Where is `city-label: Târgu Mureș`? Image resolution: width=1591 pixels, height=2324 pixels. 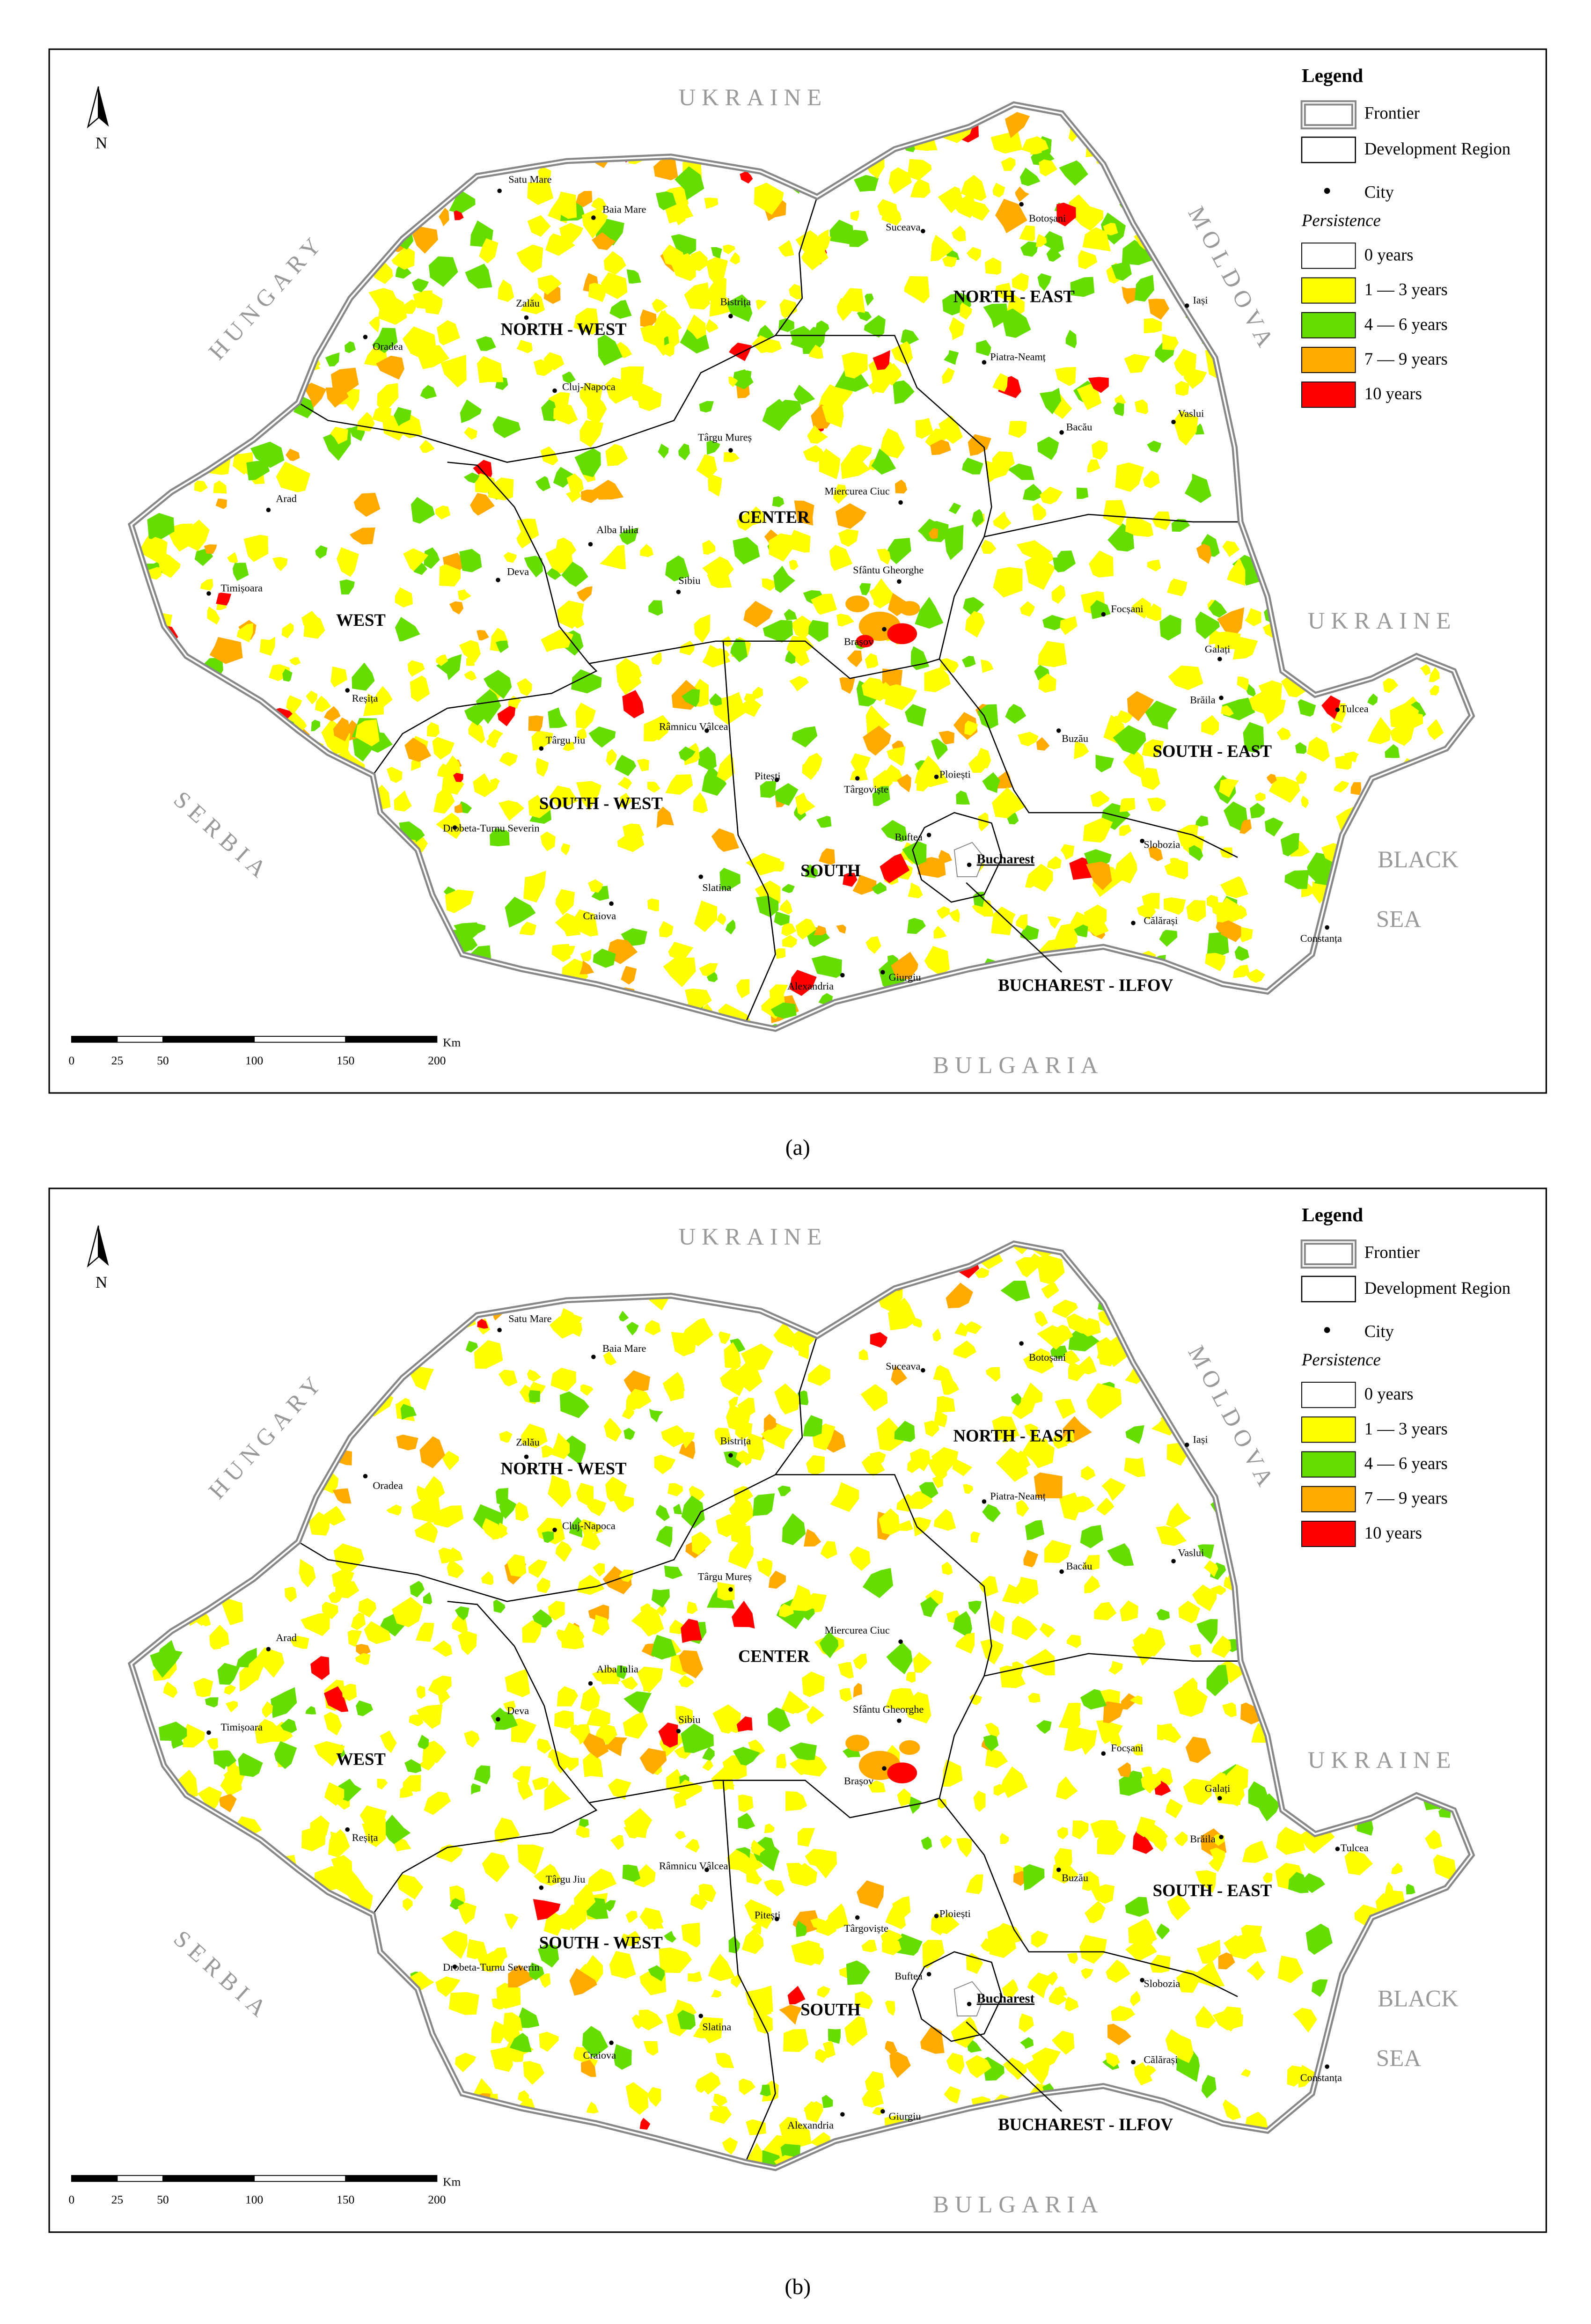
city-label: Târgu Mureș is located at coordinates (725, 437).